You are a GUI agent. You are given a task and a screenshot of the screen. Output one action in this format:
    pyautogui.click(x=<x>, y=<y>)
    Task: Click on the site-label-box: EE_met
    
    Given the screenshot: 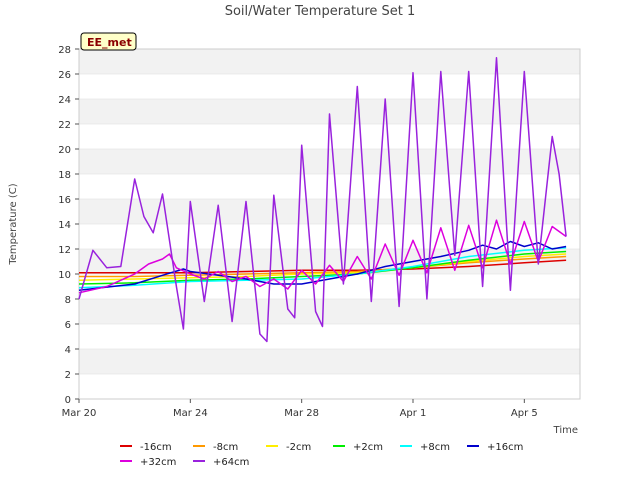 What is the action you would take?
    pyautogui.click(x=108, y=41)
    